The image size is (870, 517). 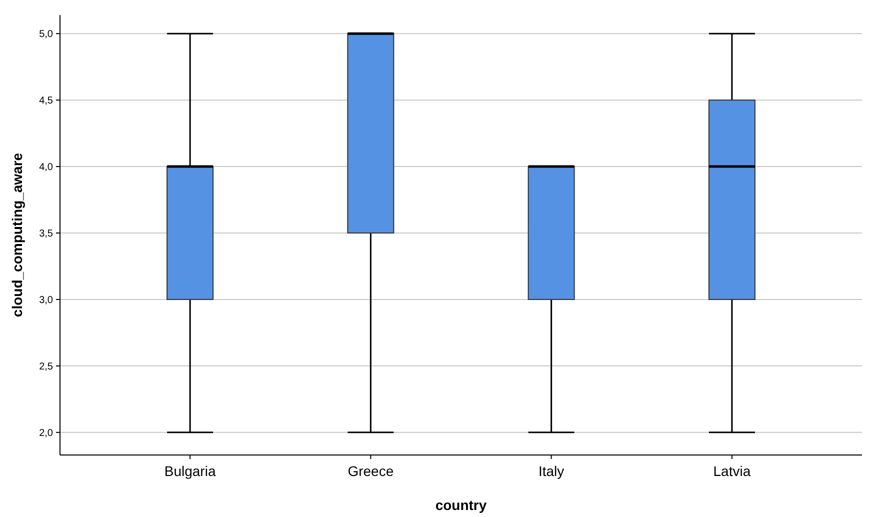 I want to click on y-tick-label: 4,0, so click(x=46, y=168).